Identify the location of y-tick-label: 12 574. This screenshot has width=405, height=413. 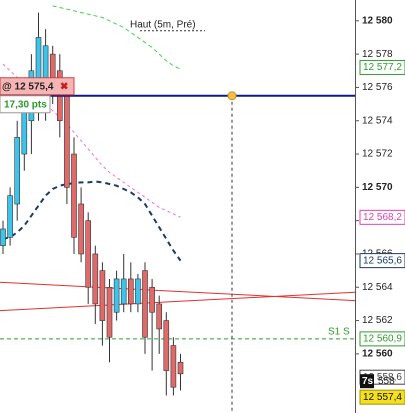
(377, 120).